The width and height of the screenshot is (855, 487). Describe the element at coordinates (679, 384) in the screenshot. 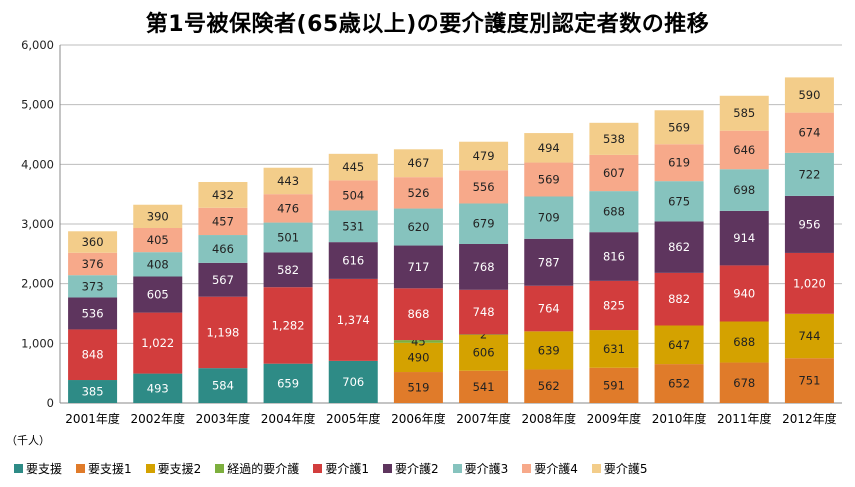

I see `data-label: 652` at that location.